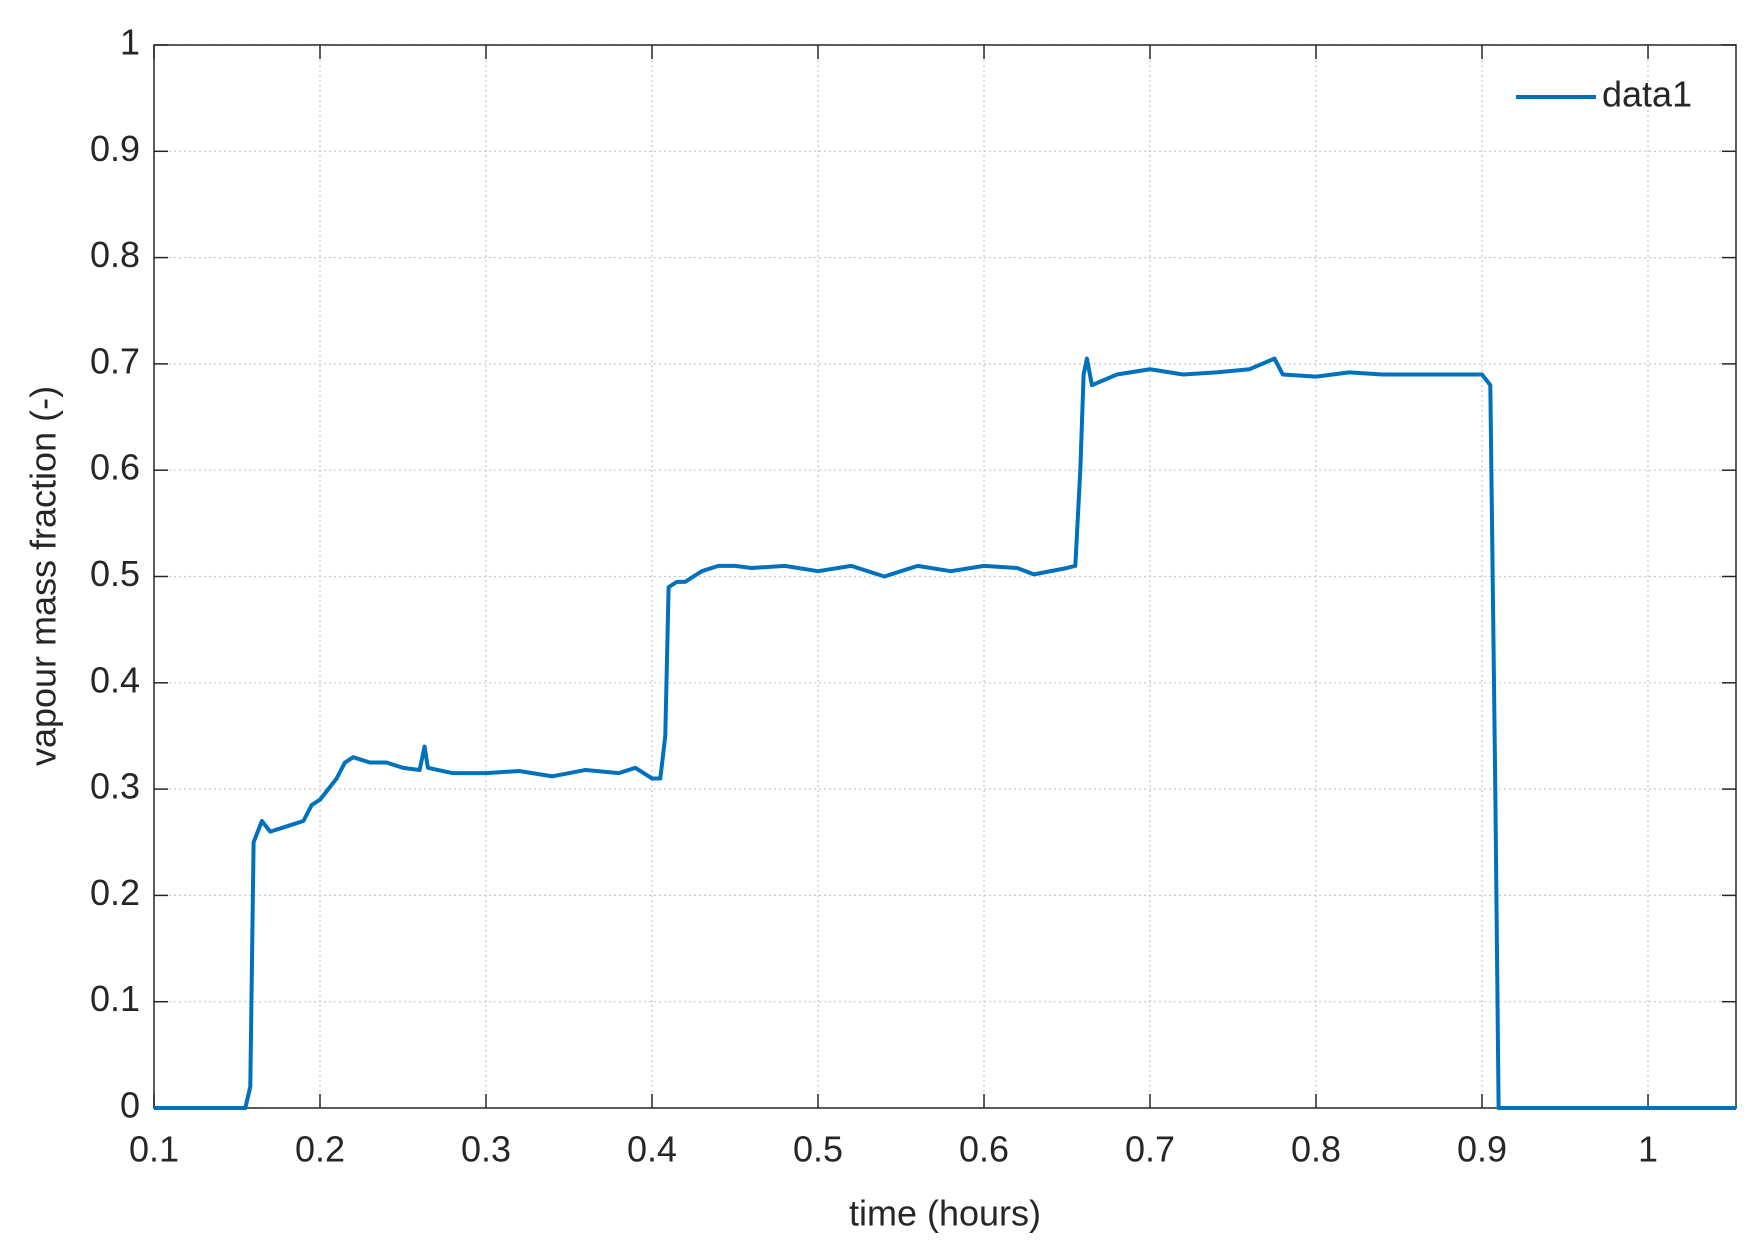 This screenshot has width=1764, height=1256. What do you see at coordinates (43, 576) in the screenshot?
I see `y-axis-label: vapour mass fraction (-)` at bounding box center [43, 576].